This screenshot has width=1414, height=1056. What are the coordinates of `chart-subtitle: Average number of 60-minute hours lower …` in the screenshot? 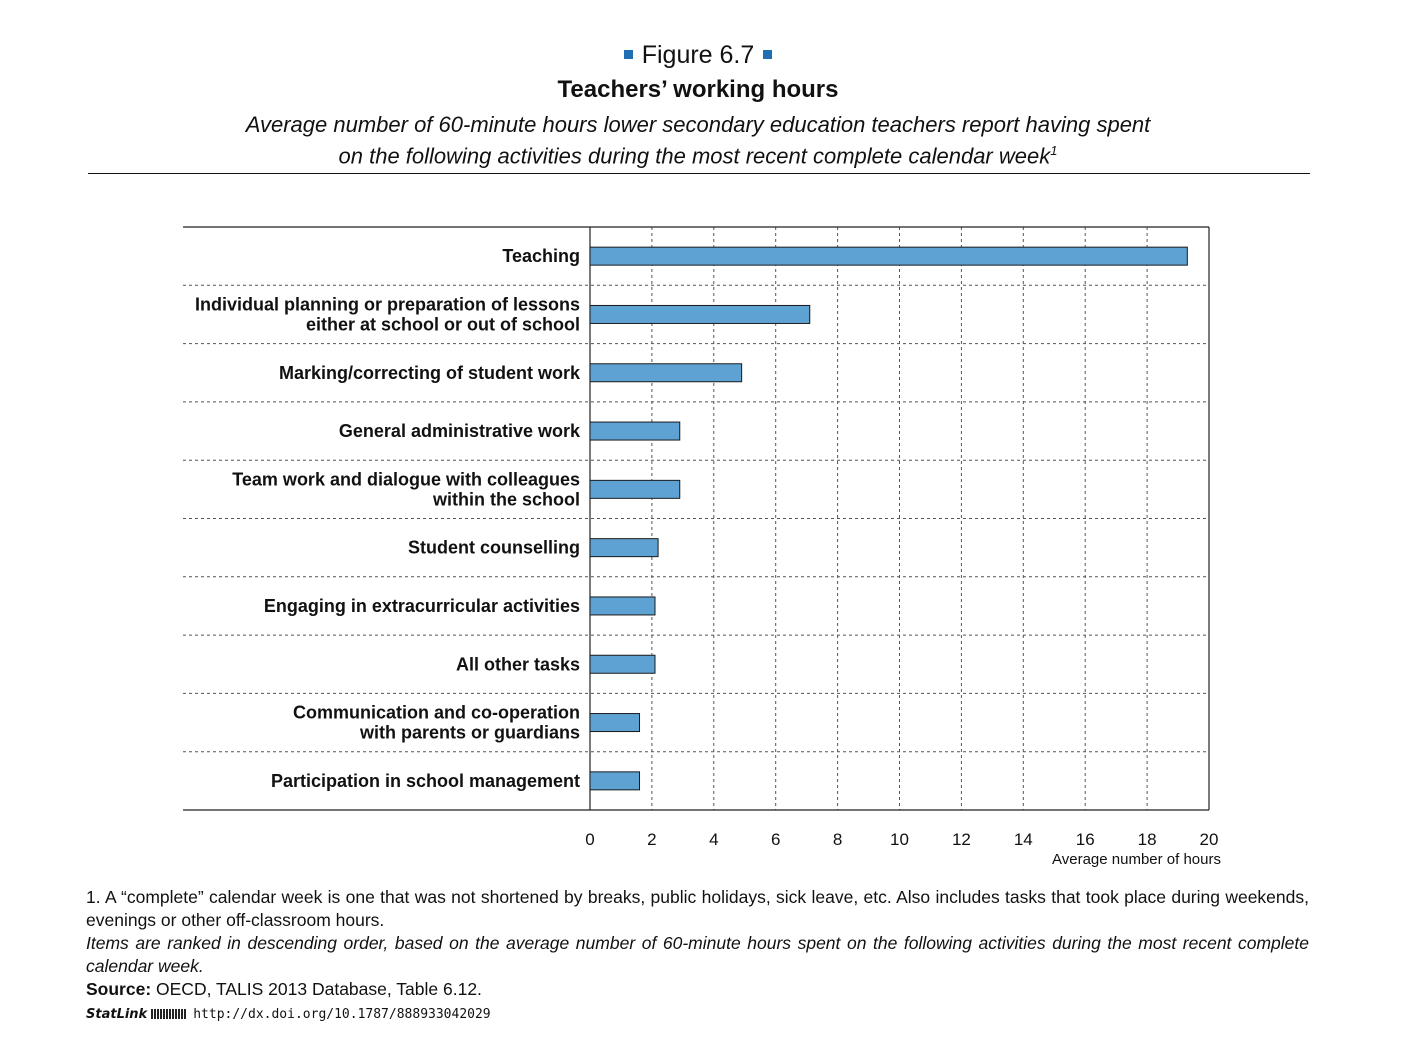 It's located at (698, 140).